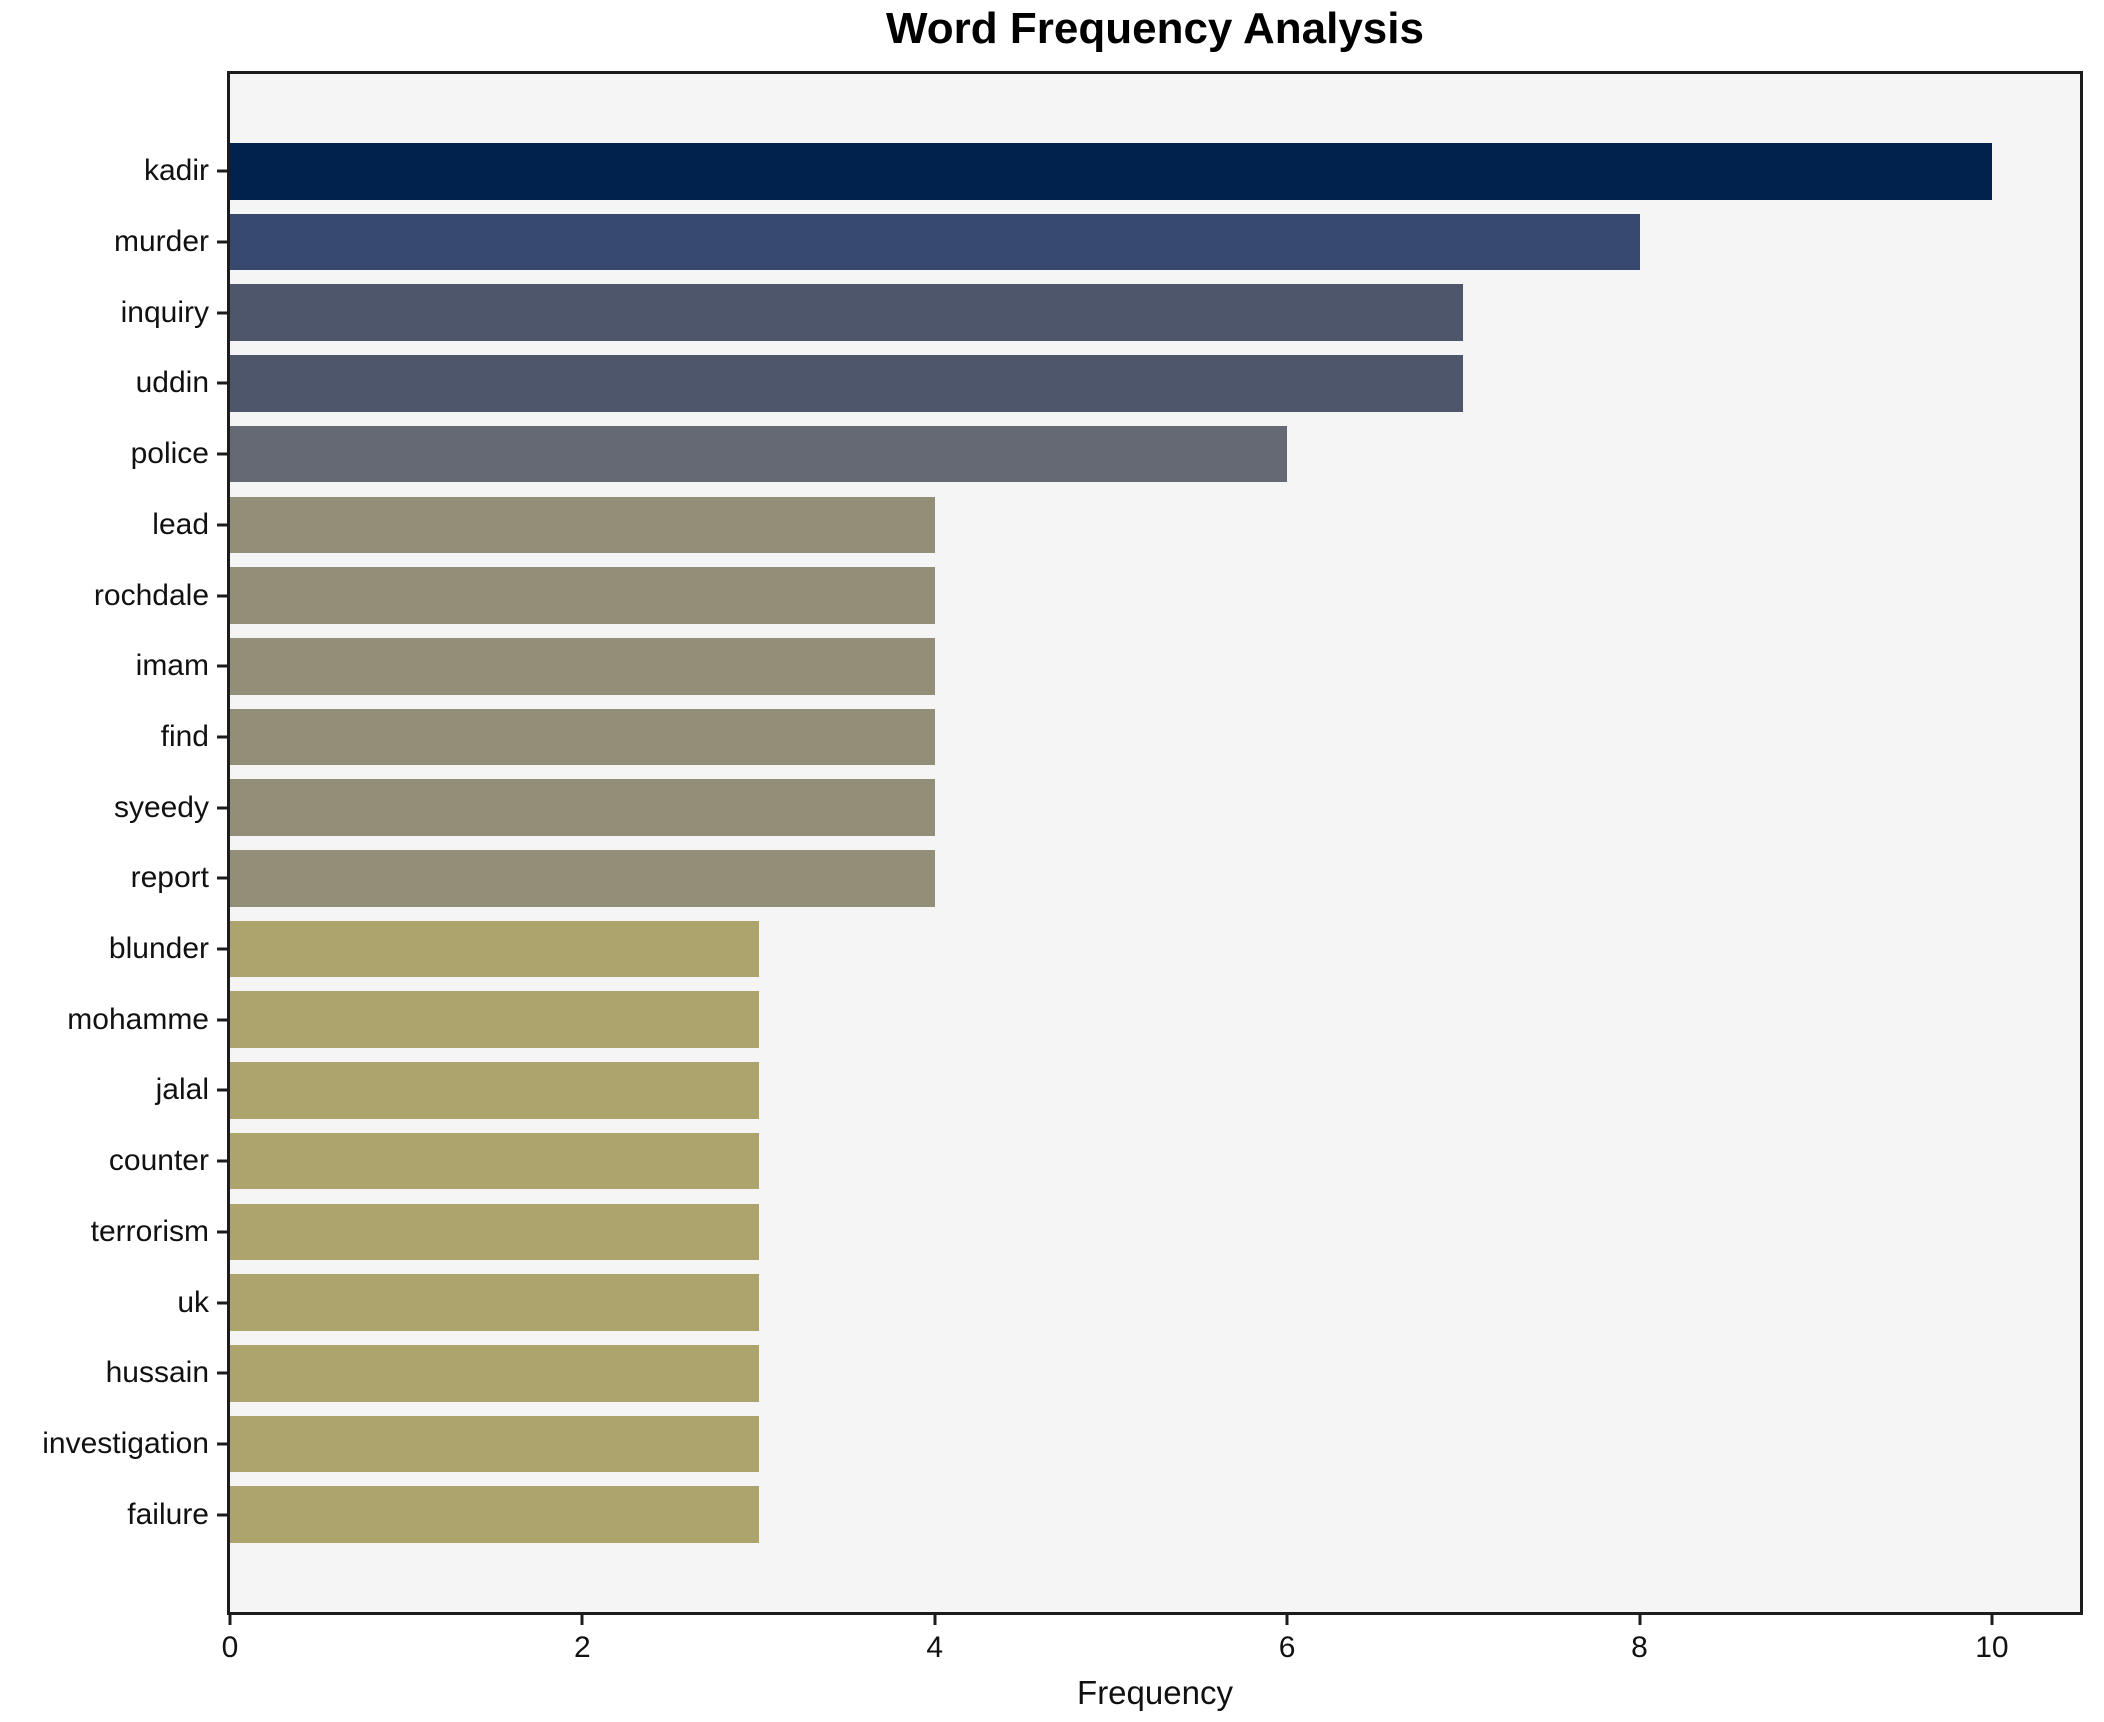 This screenshot has width=2104, height=1722. Describe the element at coordinates (582, 525) in the screenshot. I see `bar-lead` at that location.